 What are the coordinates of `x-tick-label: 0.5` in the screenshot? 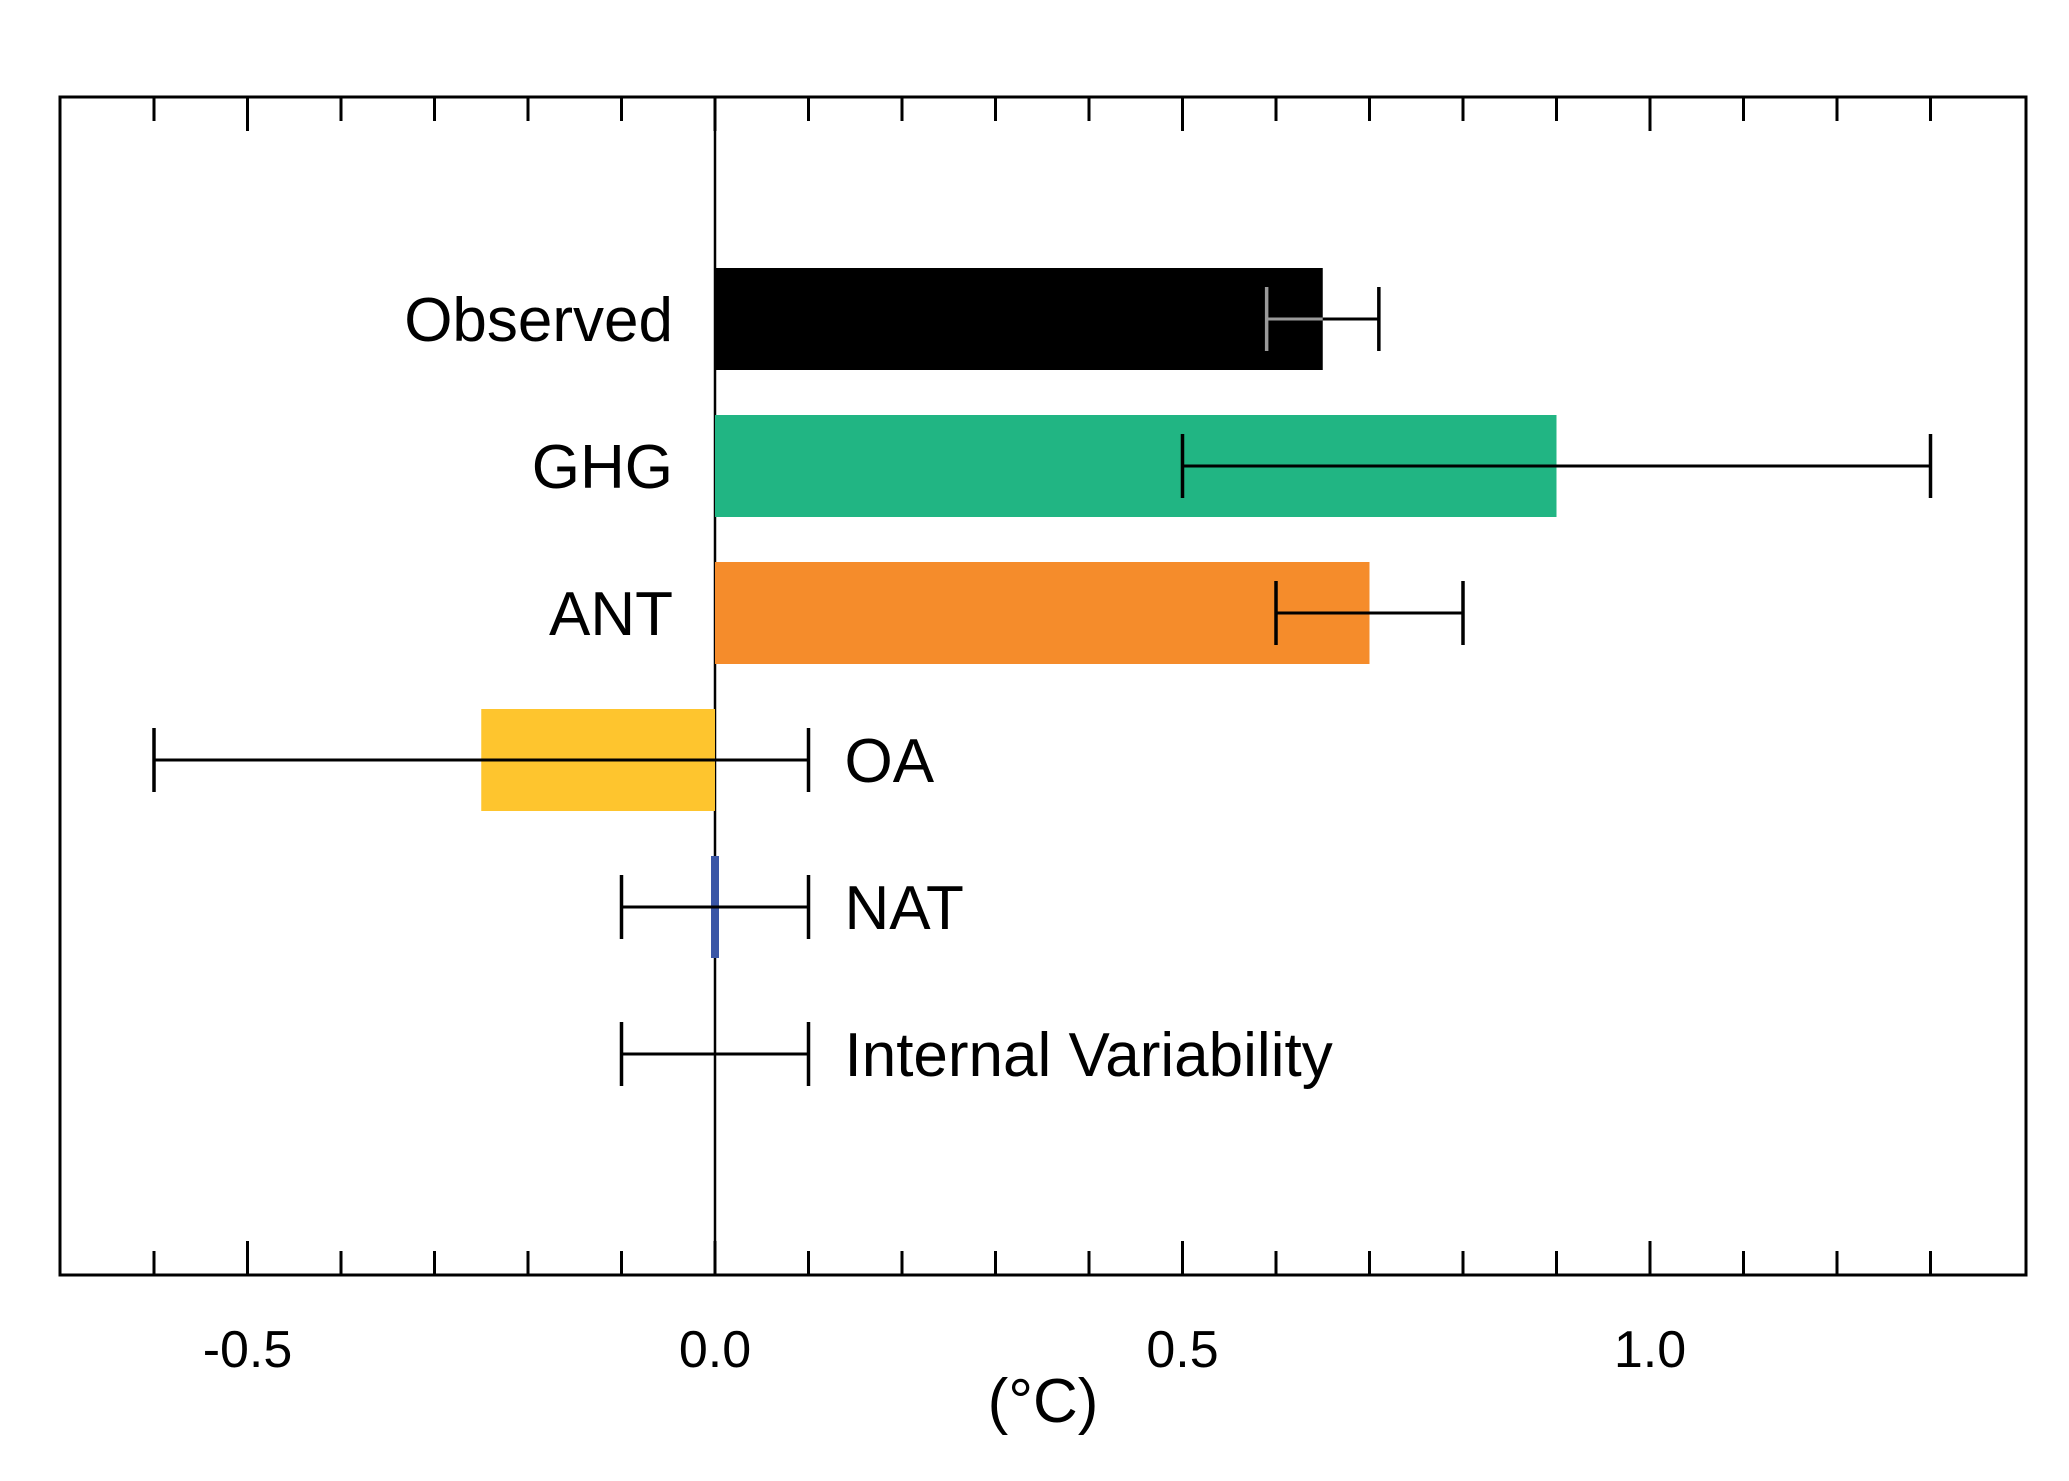 It's located at (1182, 1350).